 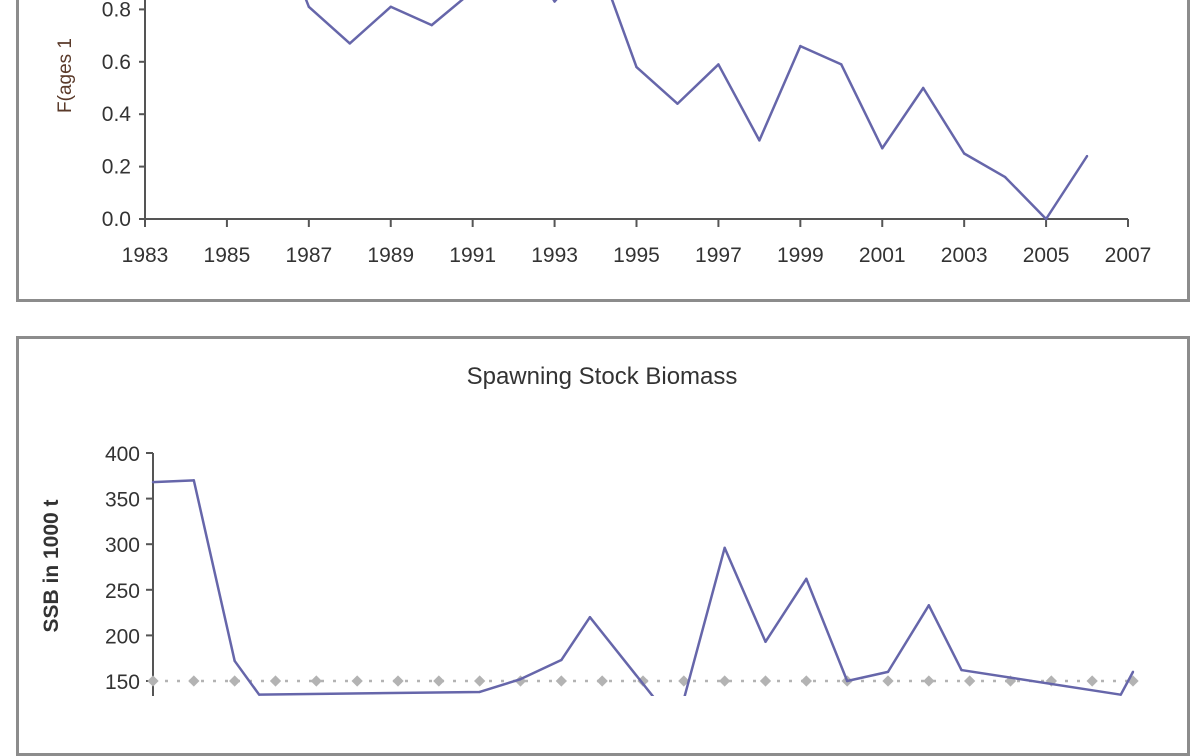 I want to click on chart-title: Spawning Stock Biomass, so click(x=602, y=376).